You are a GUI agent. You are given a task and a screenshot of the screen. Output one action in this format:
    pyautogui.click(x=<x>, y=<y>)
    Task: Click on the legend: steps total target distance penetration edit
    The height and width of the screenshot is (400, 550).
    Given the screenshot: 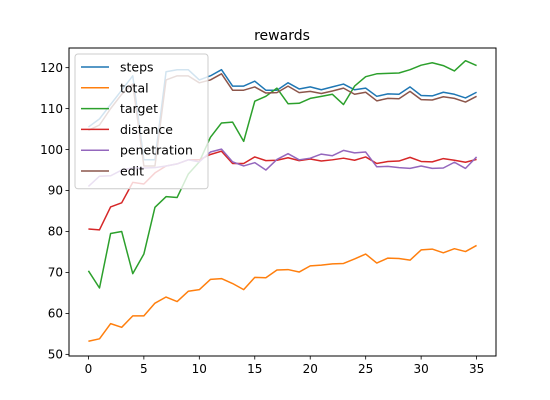 What is the action you would take?
    pyautogui.click(x=141, y=121)
    